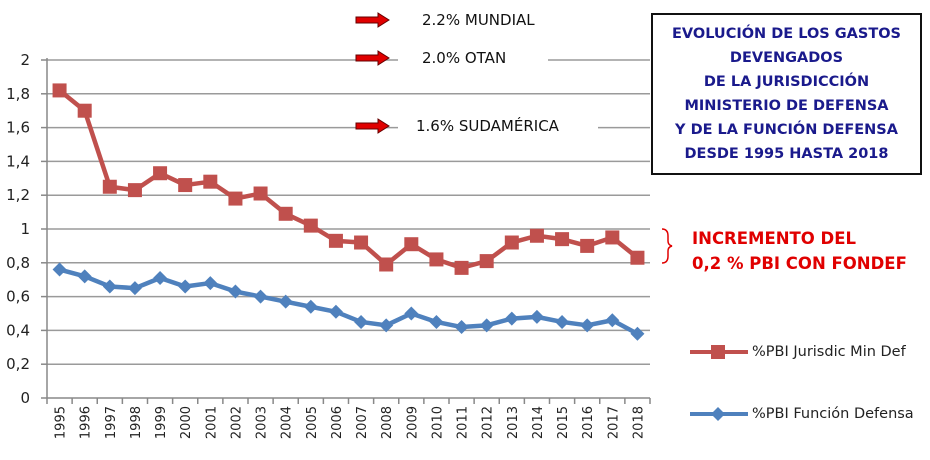  Describe the element at coordinates (719, 352) in the screenshot. I see `square-marker-icon` at that location.